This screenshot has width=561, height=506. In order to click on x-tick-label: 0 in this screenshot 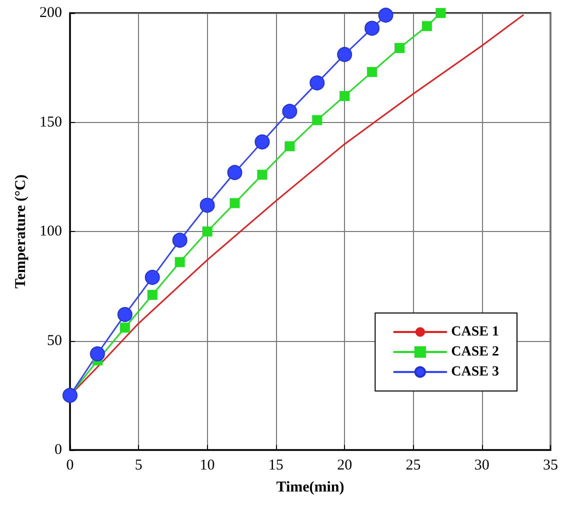, I will do `click(70, 466)`.